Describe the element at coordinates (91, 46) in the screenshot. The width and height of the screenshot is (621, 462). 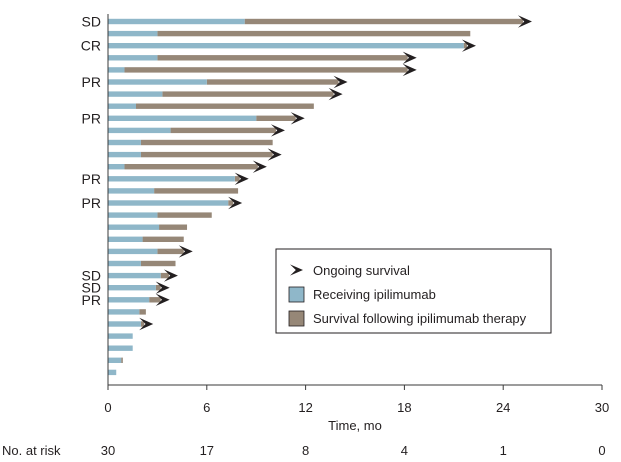
I see `response-label: CR` at that location.